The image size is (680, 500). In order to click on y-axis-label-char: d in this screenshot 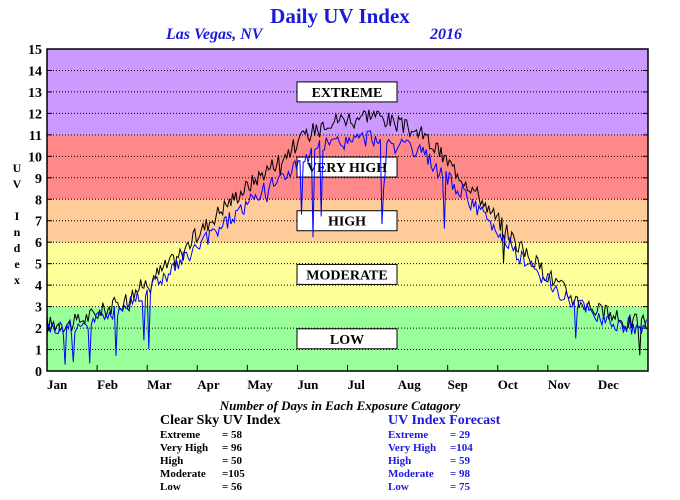, I will do `click(17, 248)`.